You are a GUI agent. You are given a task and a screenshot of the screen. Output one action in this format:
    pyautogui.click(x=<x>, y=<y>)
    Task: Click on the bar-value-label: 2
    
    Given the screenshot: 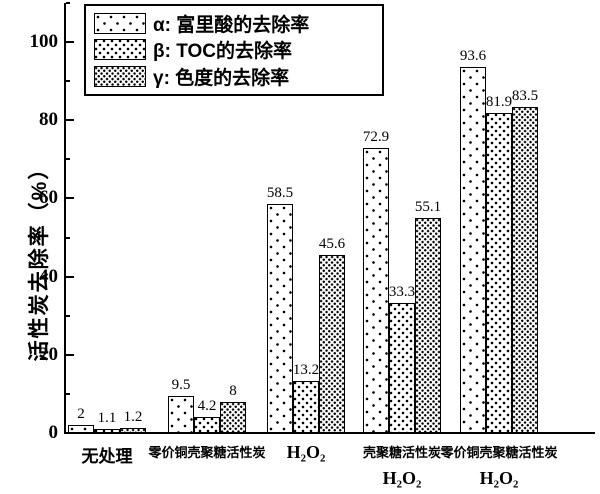 What is the action you would take?
    pyautogui.click(x=81, y=414)
    